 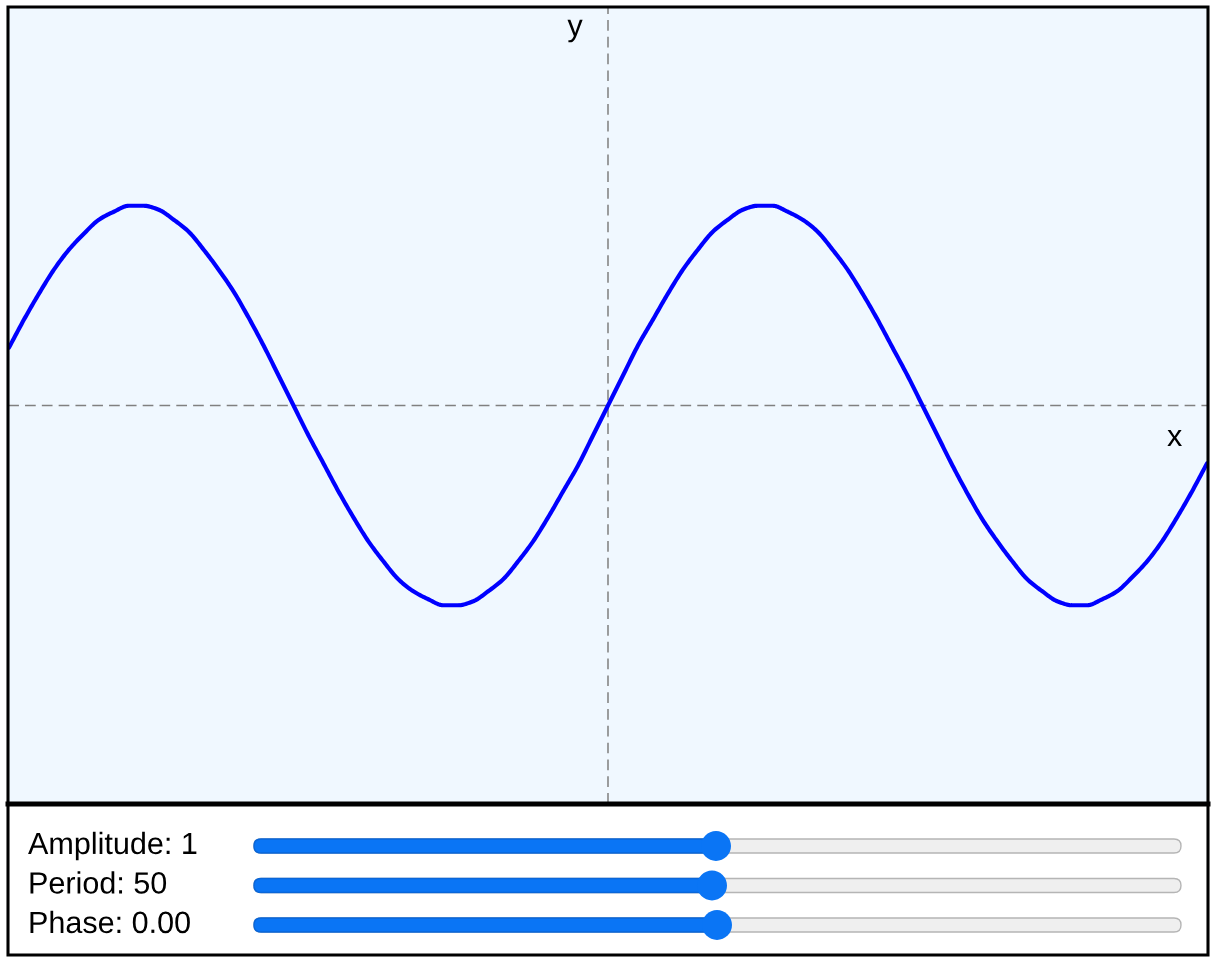 I want to click on text: y, so click(x=575, y=31).